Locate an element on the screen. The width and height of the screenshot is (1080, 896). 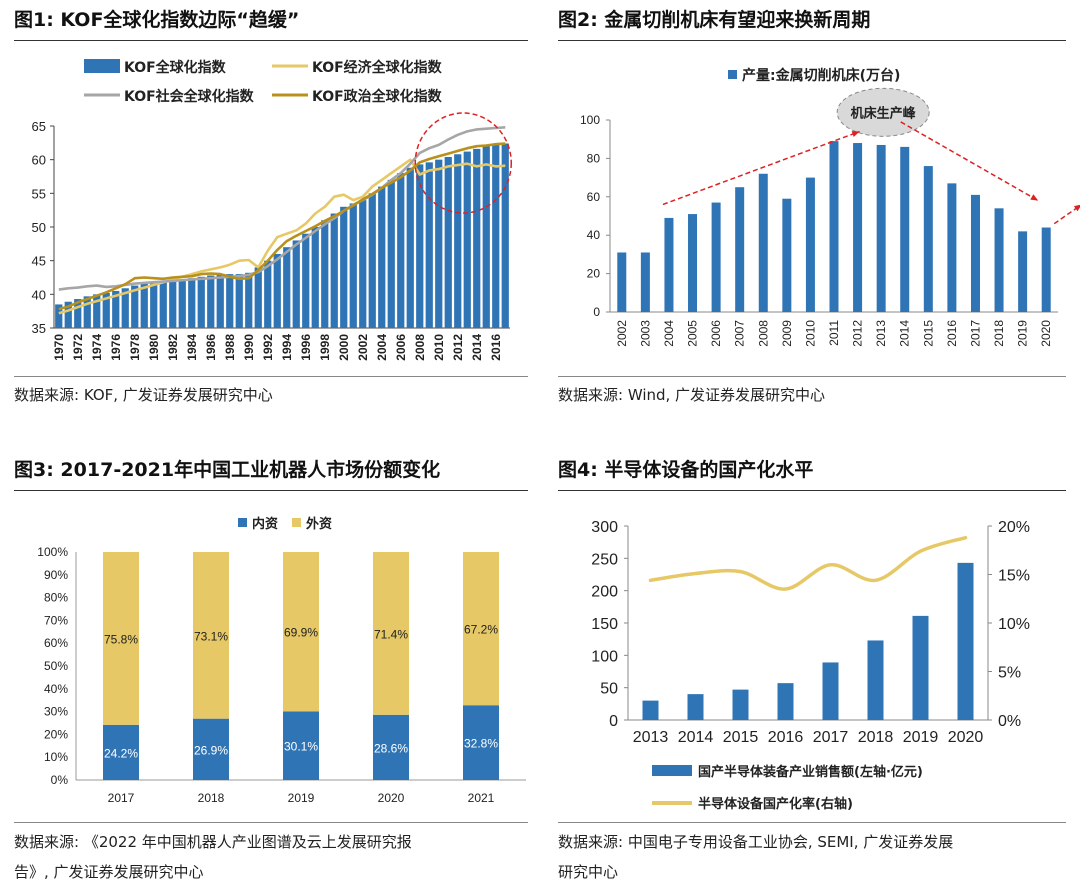
y-tick-label-left: 150 is located at coordinates (604, 624).